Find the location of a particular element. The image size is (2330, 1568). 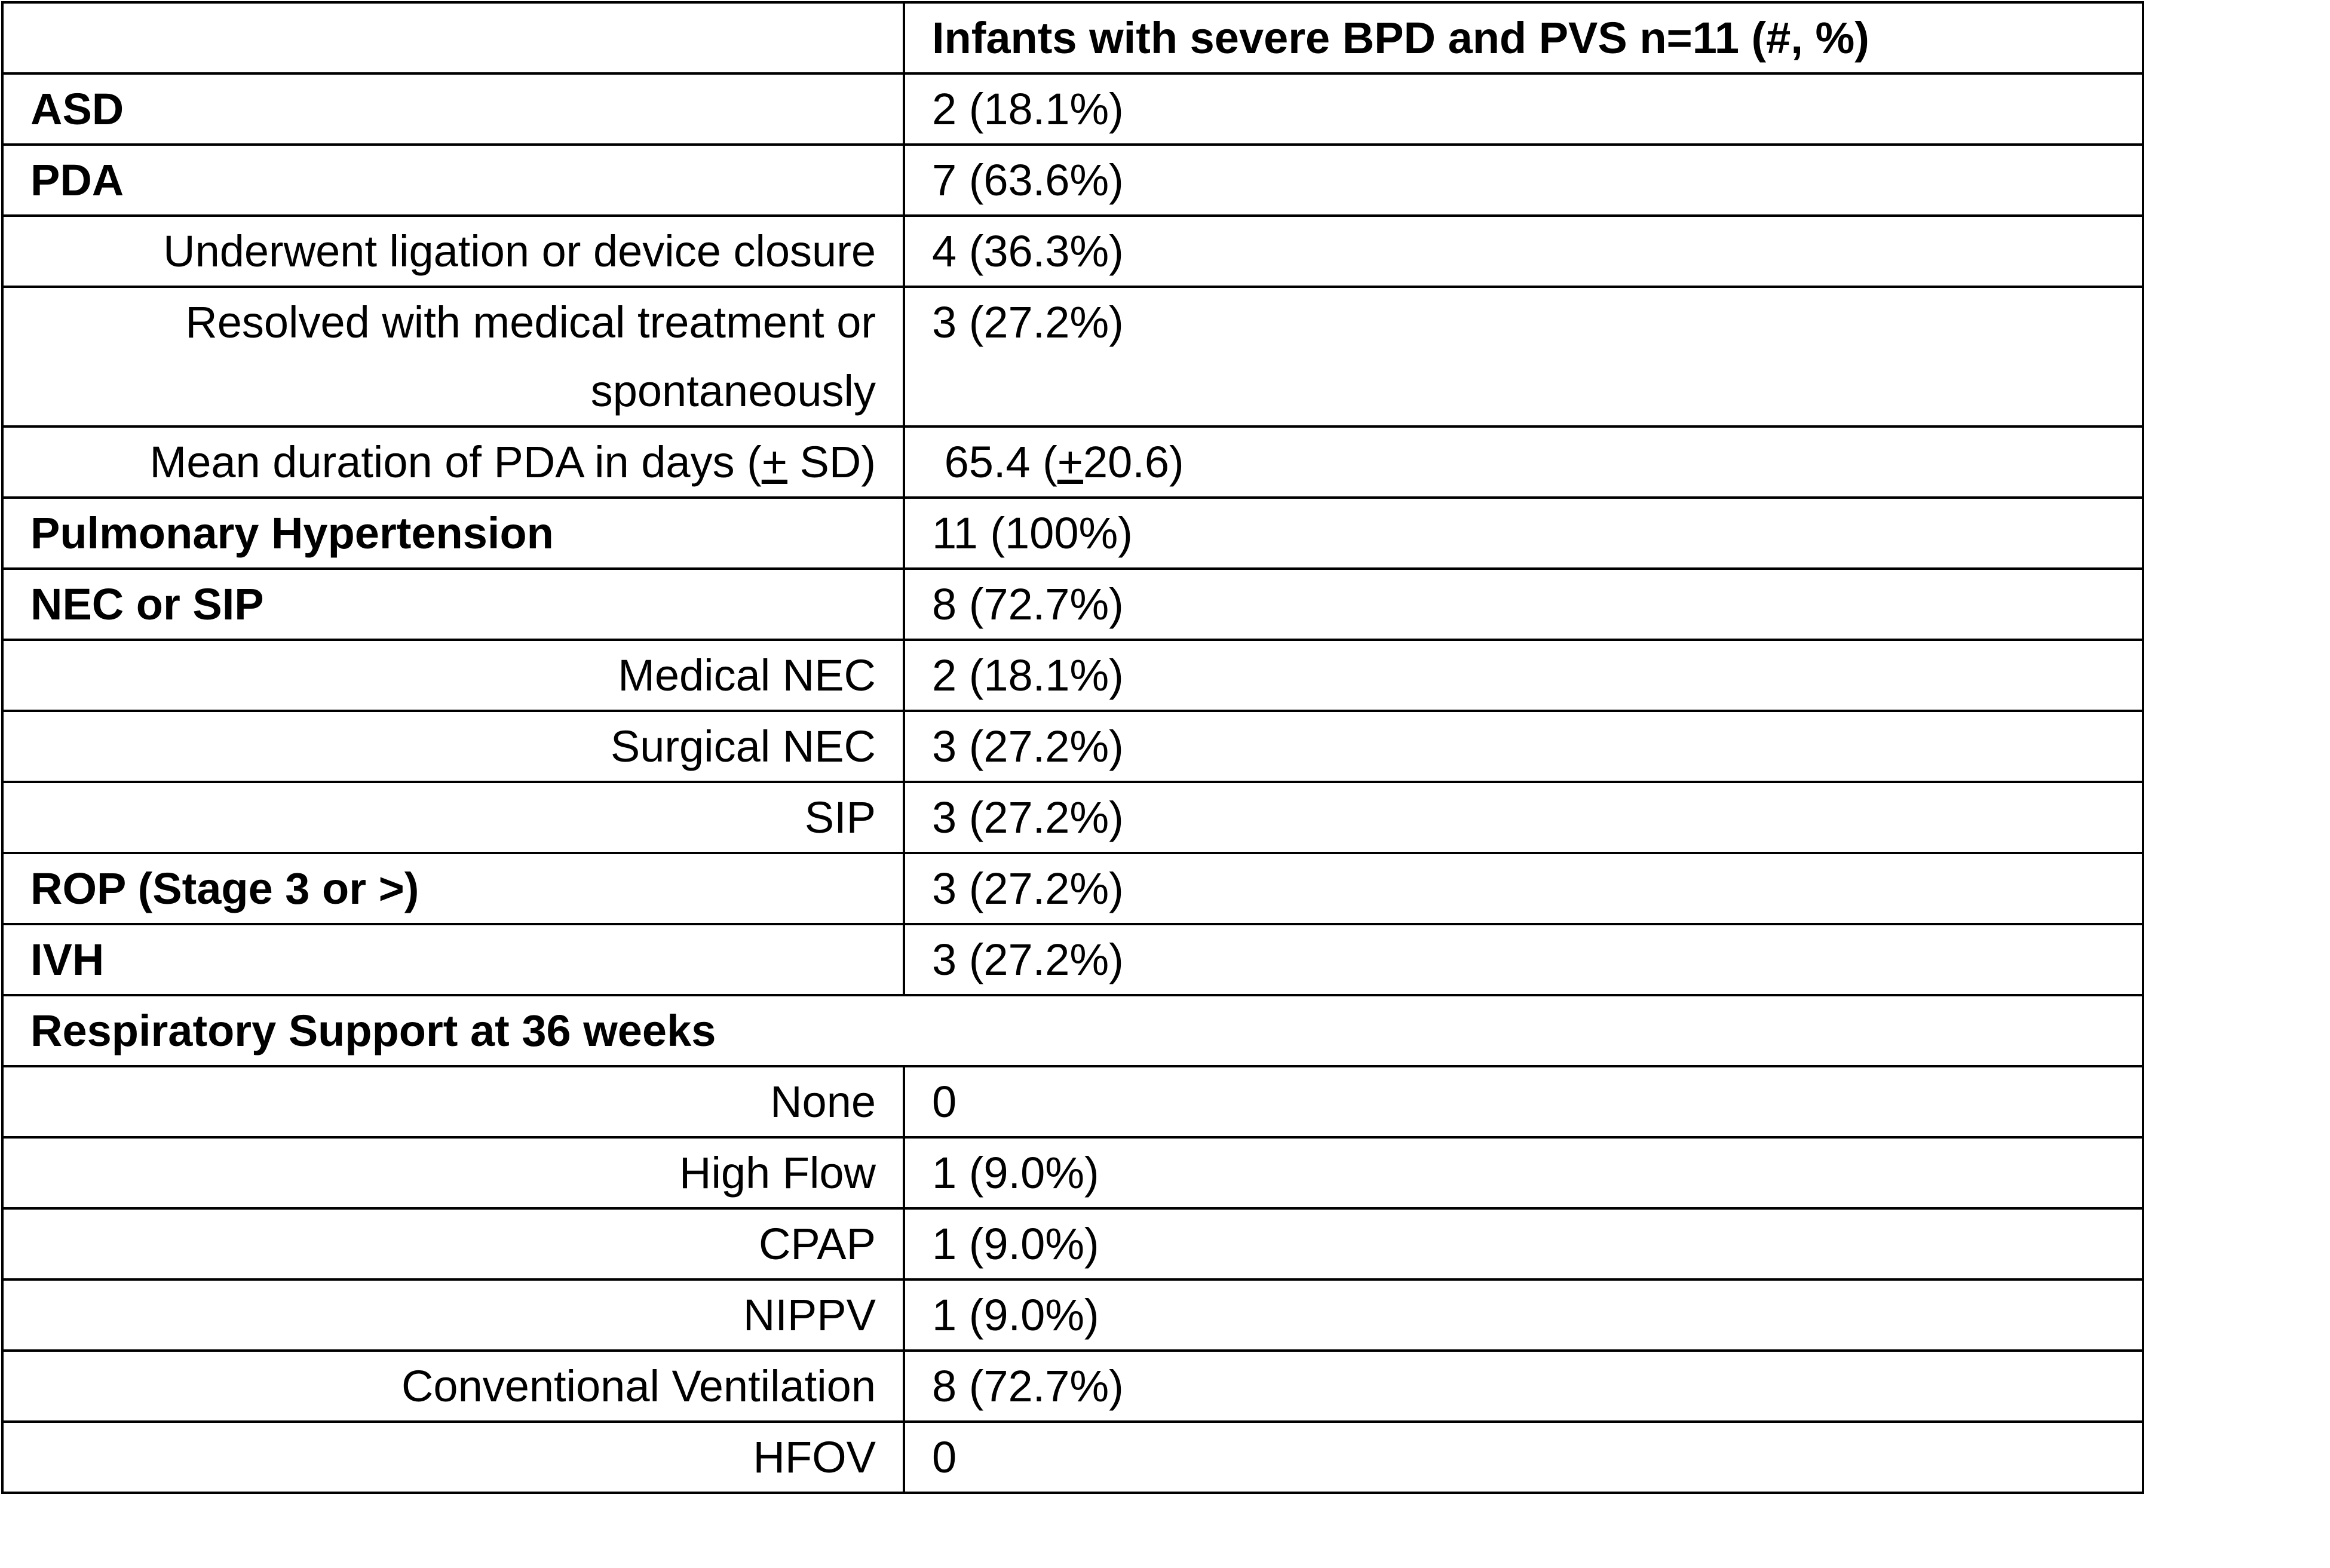

row-value-nippv: 1 (9.0%) is located at coordinates (1523, 1315).